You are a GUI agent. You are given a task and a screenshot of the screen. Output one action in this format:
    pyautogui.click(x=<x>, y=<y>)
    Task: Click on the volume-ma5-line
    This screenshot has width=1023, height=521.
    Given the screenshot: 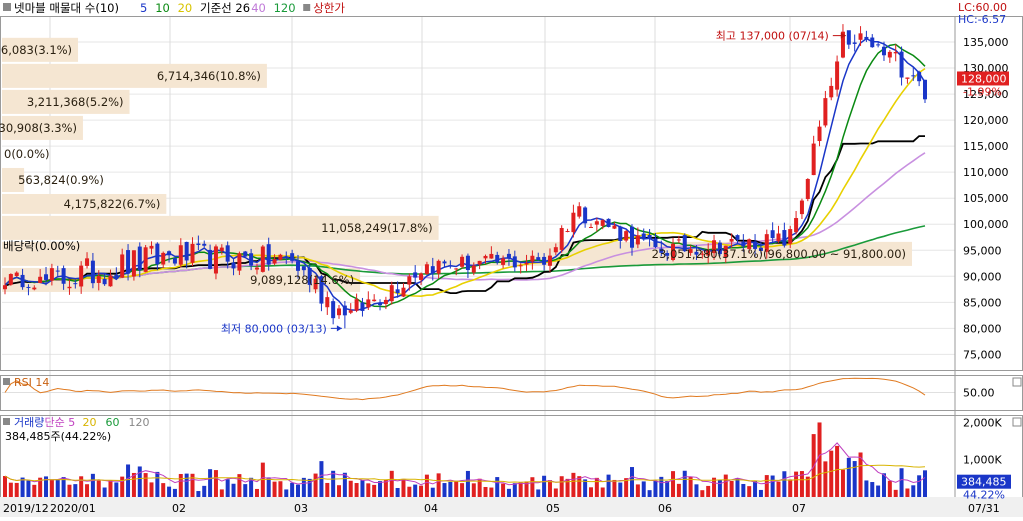 What is the action you would take?
    pyautogui.click(x=465, y=464)
    